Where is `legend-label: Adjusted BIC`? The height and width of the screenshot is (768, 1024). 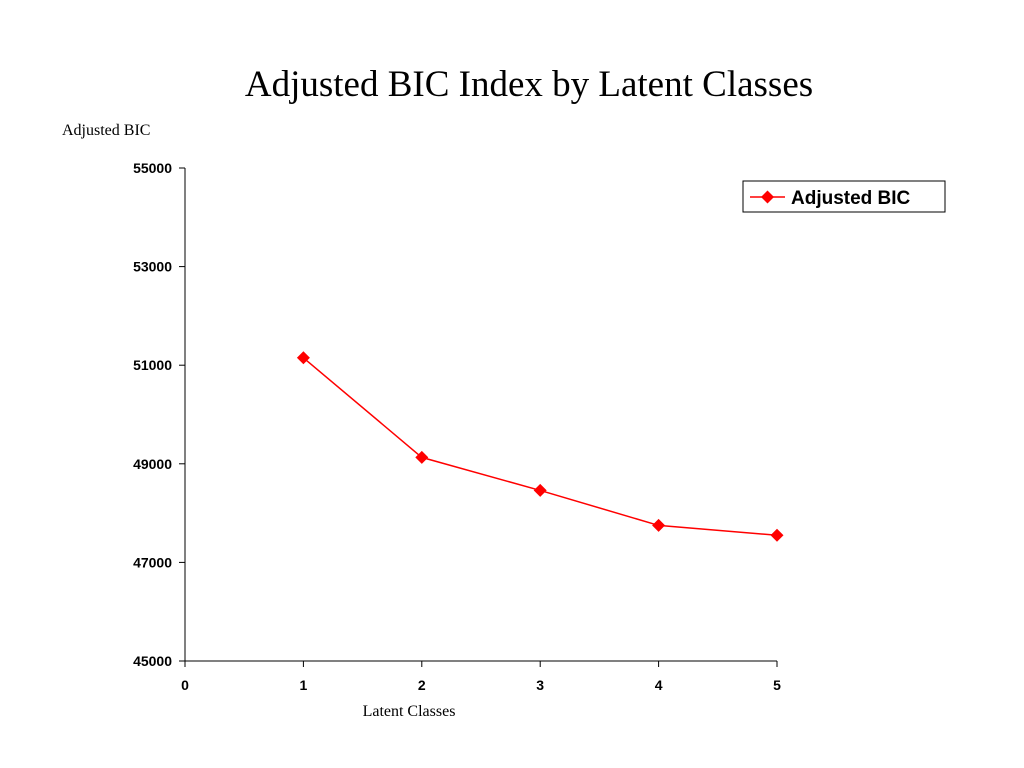
legend-label: Adjusted BIC is located at coordinates (851, 198).